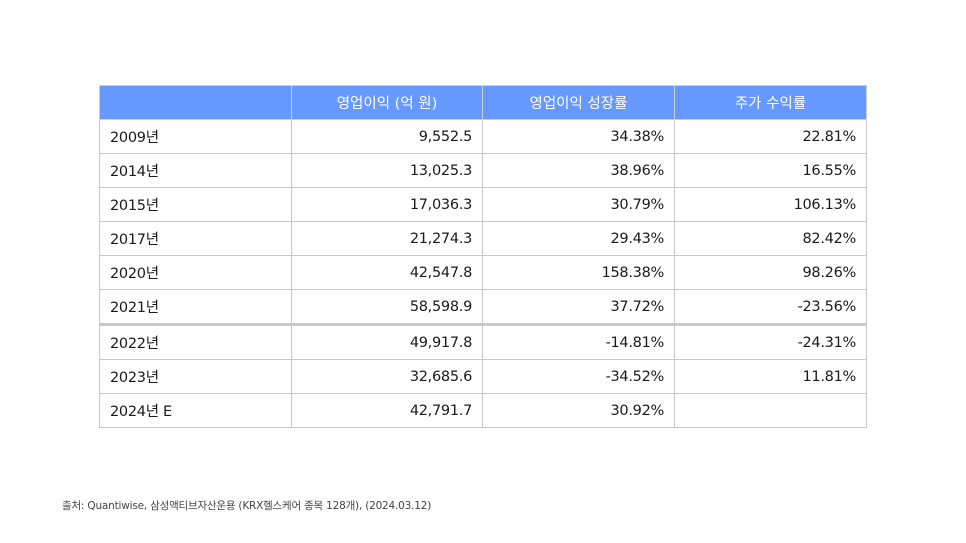 This screenshot has height=543, width=966. I want to click on cell-growth-rate: -14.81%, so click(578, 341).